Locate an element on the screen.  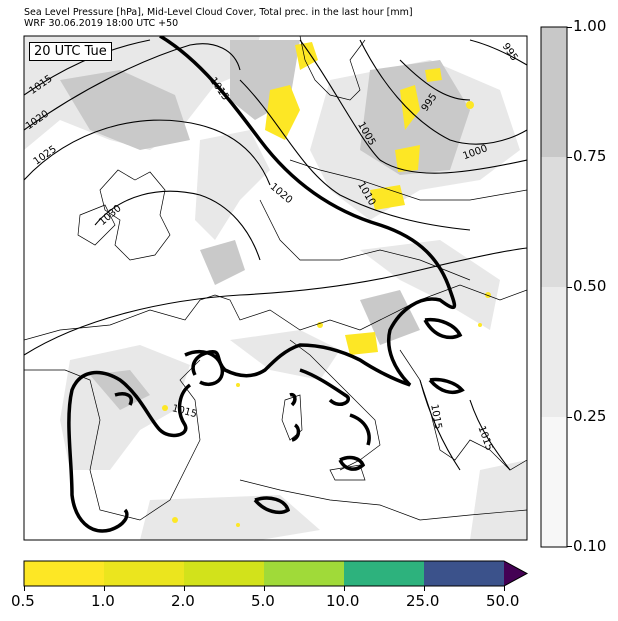
precip-extend-arrow is located at coordinates (515, 573).